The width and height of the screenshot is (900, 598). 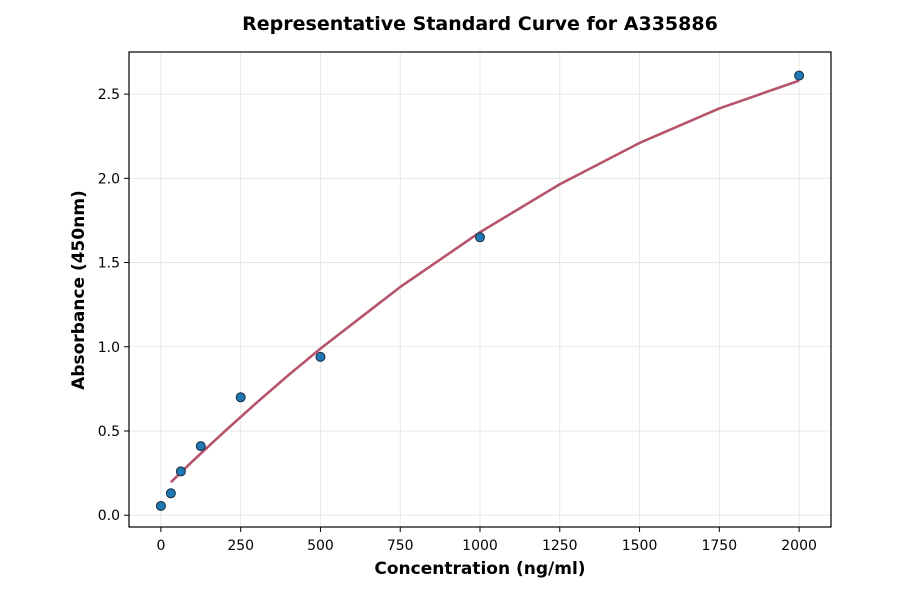 I want to click on y-tick-label: 1.0, so click(x=109, y=348).